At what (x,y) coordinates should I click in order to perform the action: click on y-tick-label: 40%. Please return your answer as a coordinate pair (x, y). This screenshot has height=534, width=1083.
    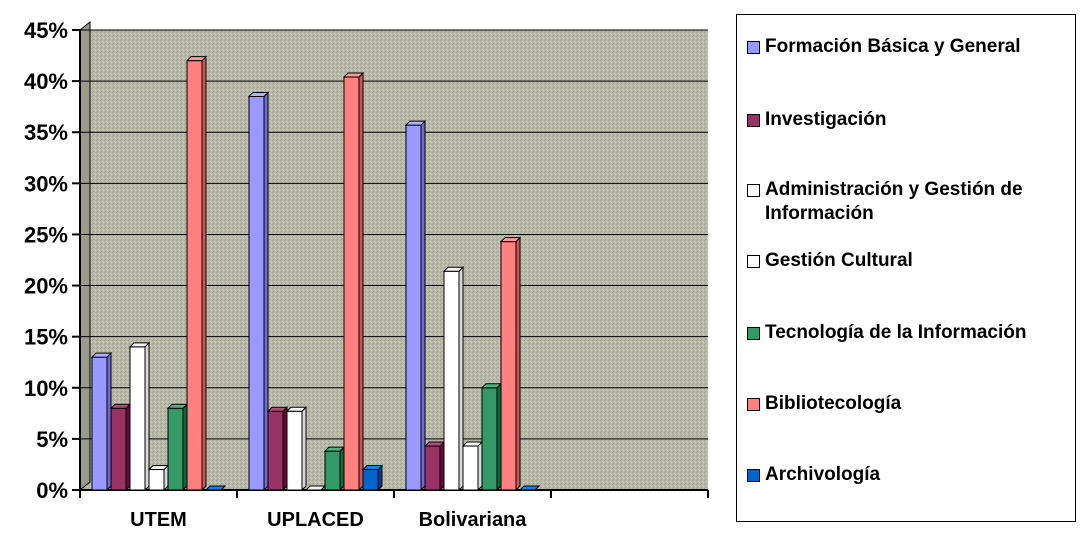
    Looking at the image, I should click on (46, 81).